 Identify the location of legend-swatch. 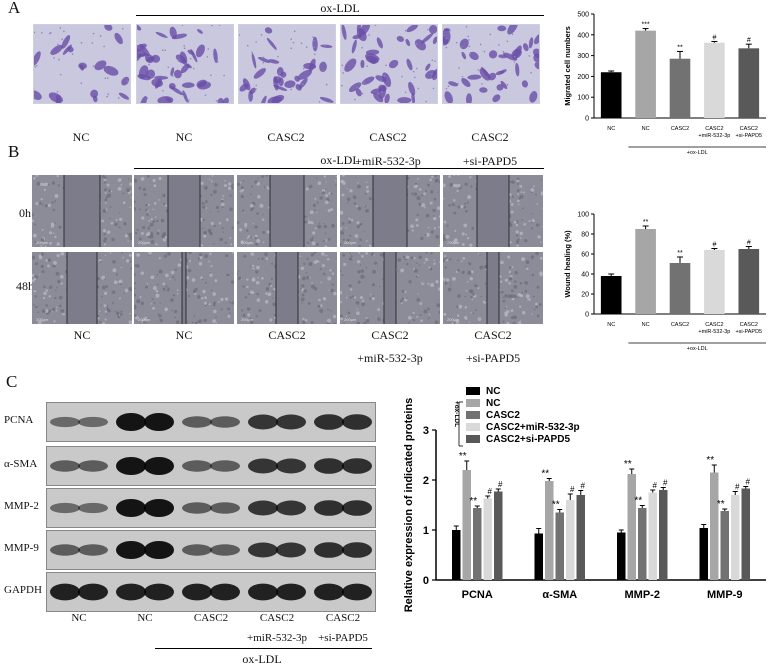
(473, 403).